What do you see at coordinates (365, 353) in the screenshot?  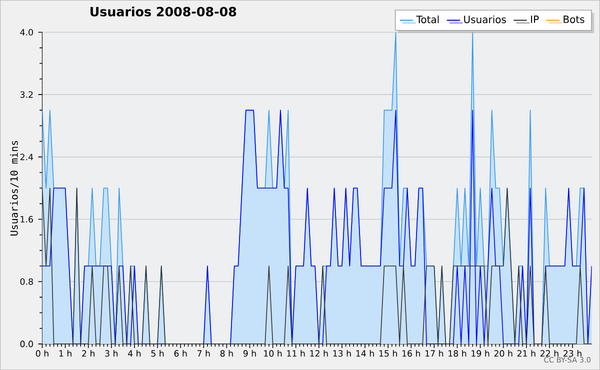 I see `x-tick-label: 14 h` at bounding box center [365, 353].